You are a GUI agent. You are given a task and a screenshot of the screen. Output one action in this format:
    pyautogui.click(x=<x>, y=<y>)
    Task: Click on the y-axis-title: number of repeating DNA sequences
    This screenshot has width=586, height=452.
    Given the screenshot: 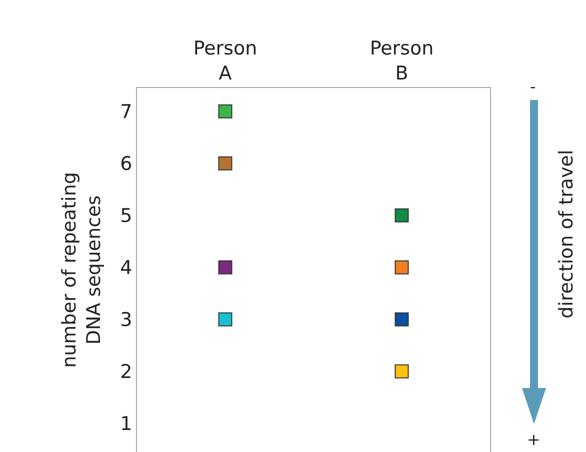 What is the action you would take?
    pyautogui.click(x=81, y=270)
    